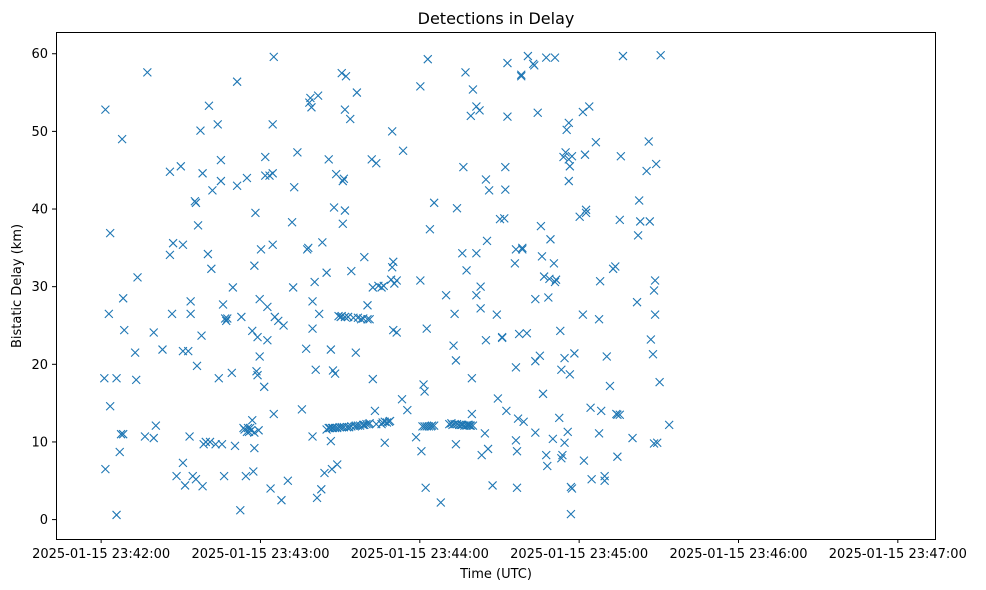  I want to click on y-tick-label: 40, so click(39, 210).